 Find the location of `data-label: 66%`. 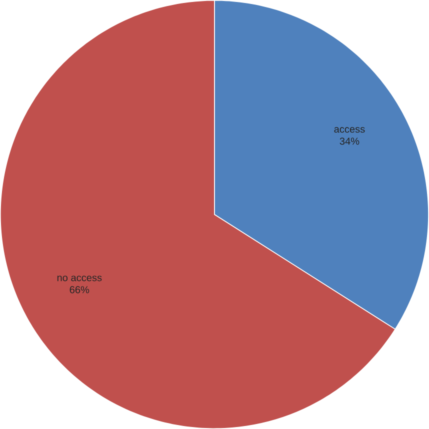

data-label: 66% is located at coordinates (80, 290).